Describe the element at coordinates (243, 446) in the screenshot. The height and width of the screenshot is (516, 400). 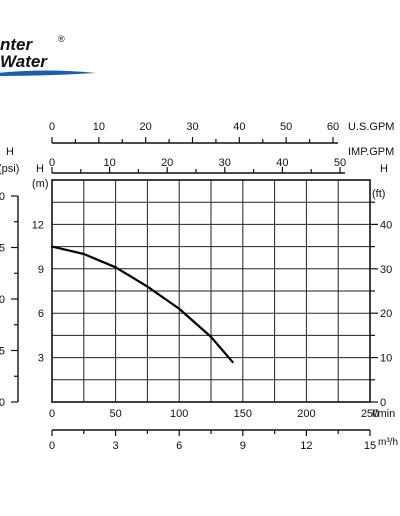
I see `x-tick-label-m3h: 9` at that location.